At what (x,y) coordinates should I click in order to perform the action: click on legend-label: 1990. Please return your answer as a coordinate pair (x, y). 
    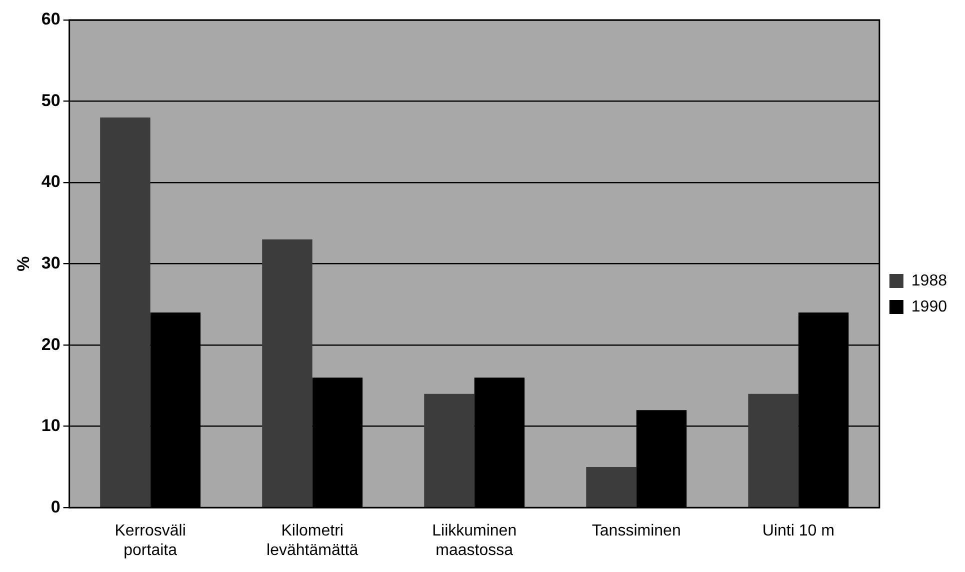
    Looking at the image, I should click on (929, 307).